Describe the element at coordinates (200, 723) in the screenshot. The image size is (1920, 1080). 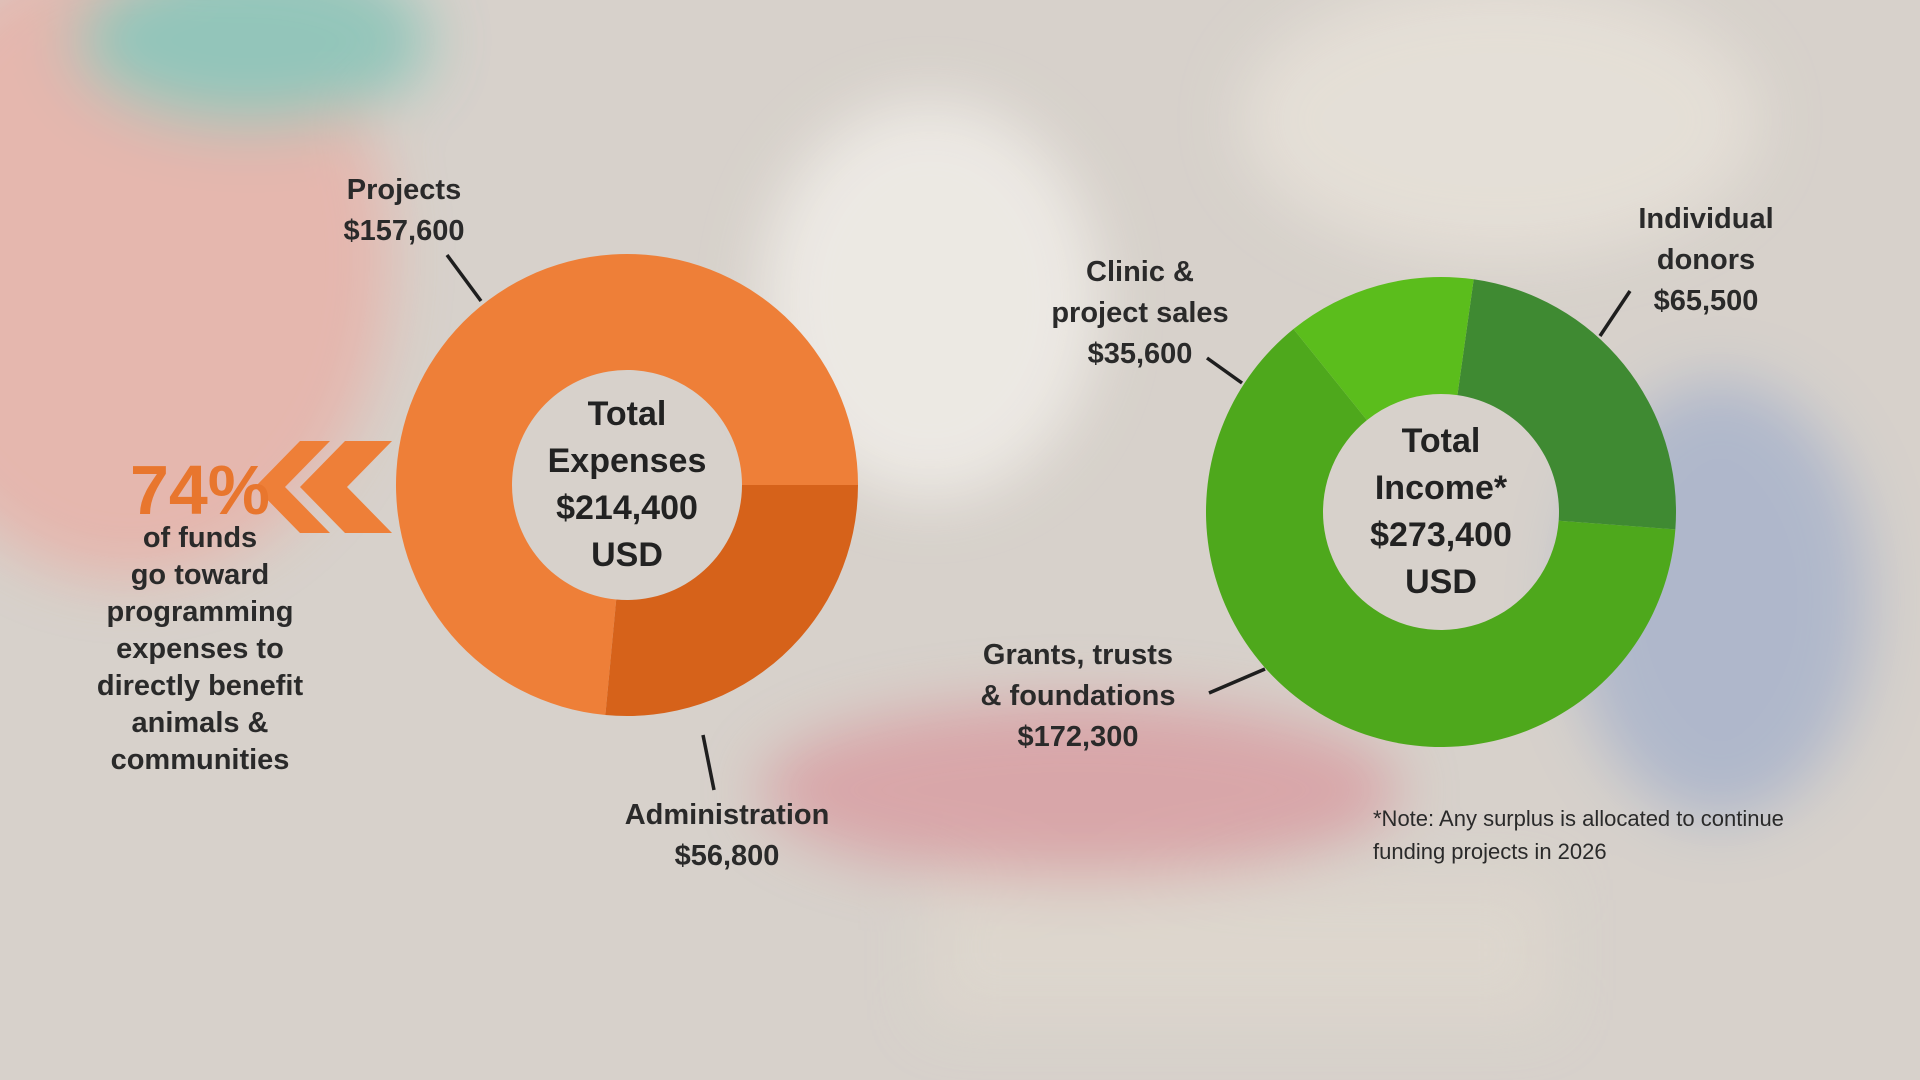
I see `annotation-line: animals &` at that location.